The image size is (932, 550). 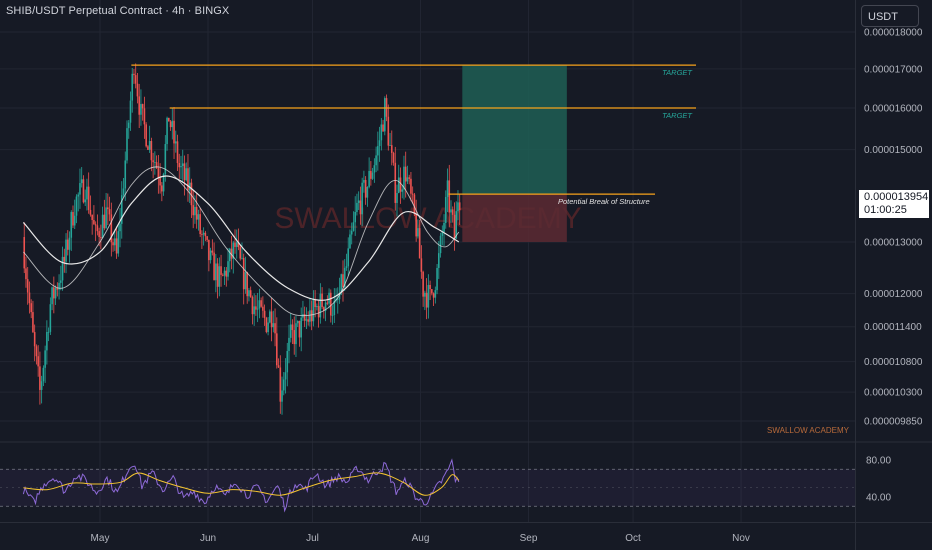 I want to click on price-tick-label: 0.000015000, so click(x=893, y=150).